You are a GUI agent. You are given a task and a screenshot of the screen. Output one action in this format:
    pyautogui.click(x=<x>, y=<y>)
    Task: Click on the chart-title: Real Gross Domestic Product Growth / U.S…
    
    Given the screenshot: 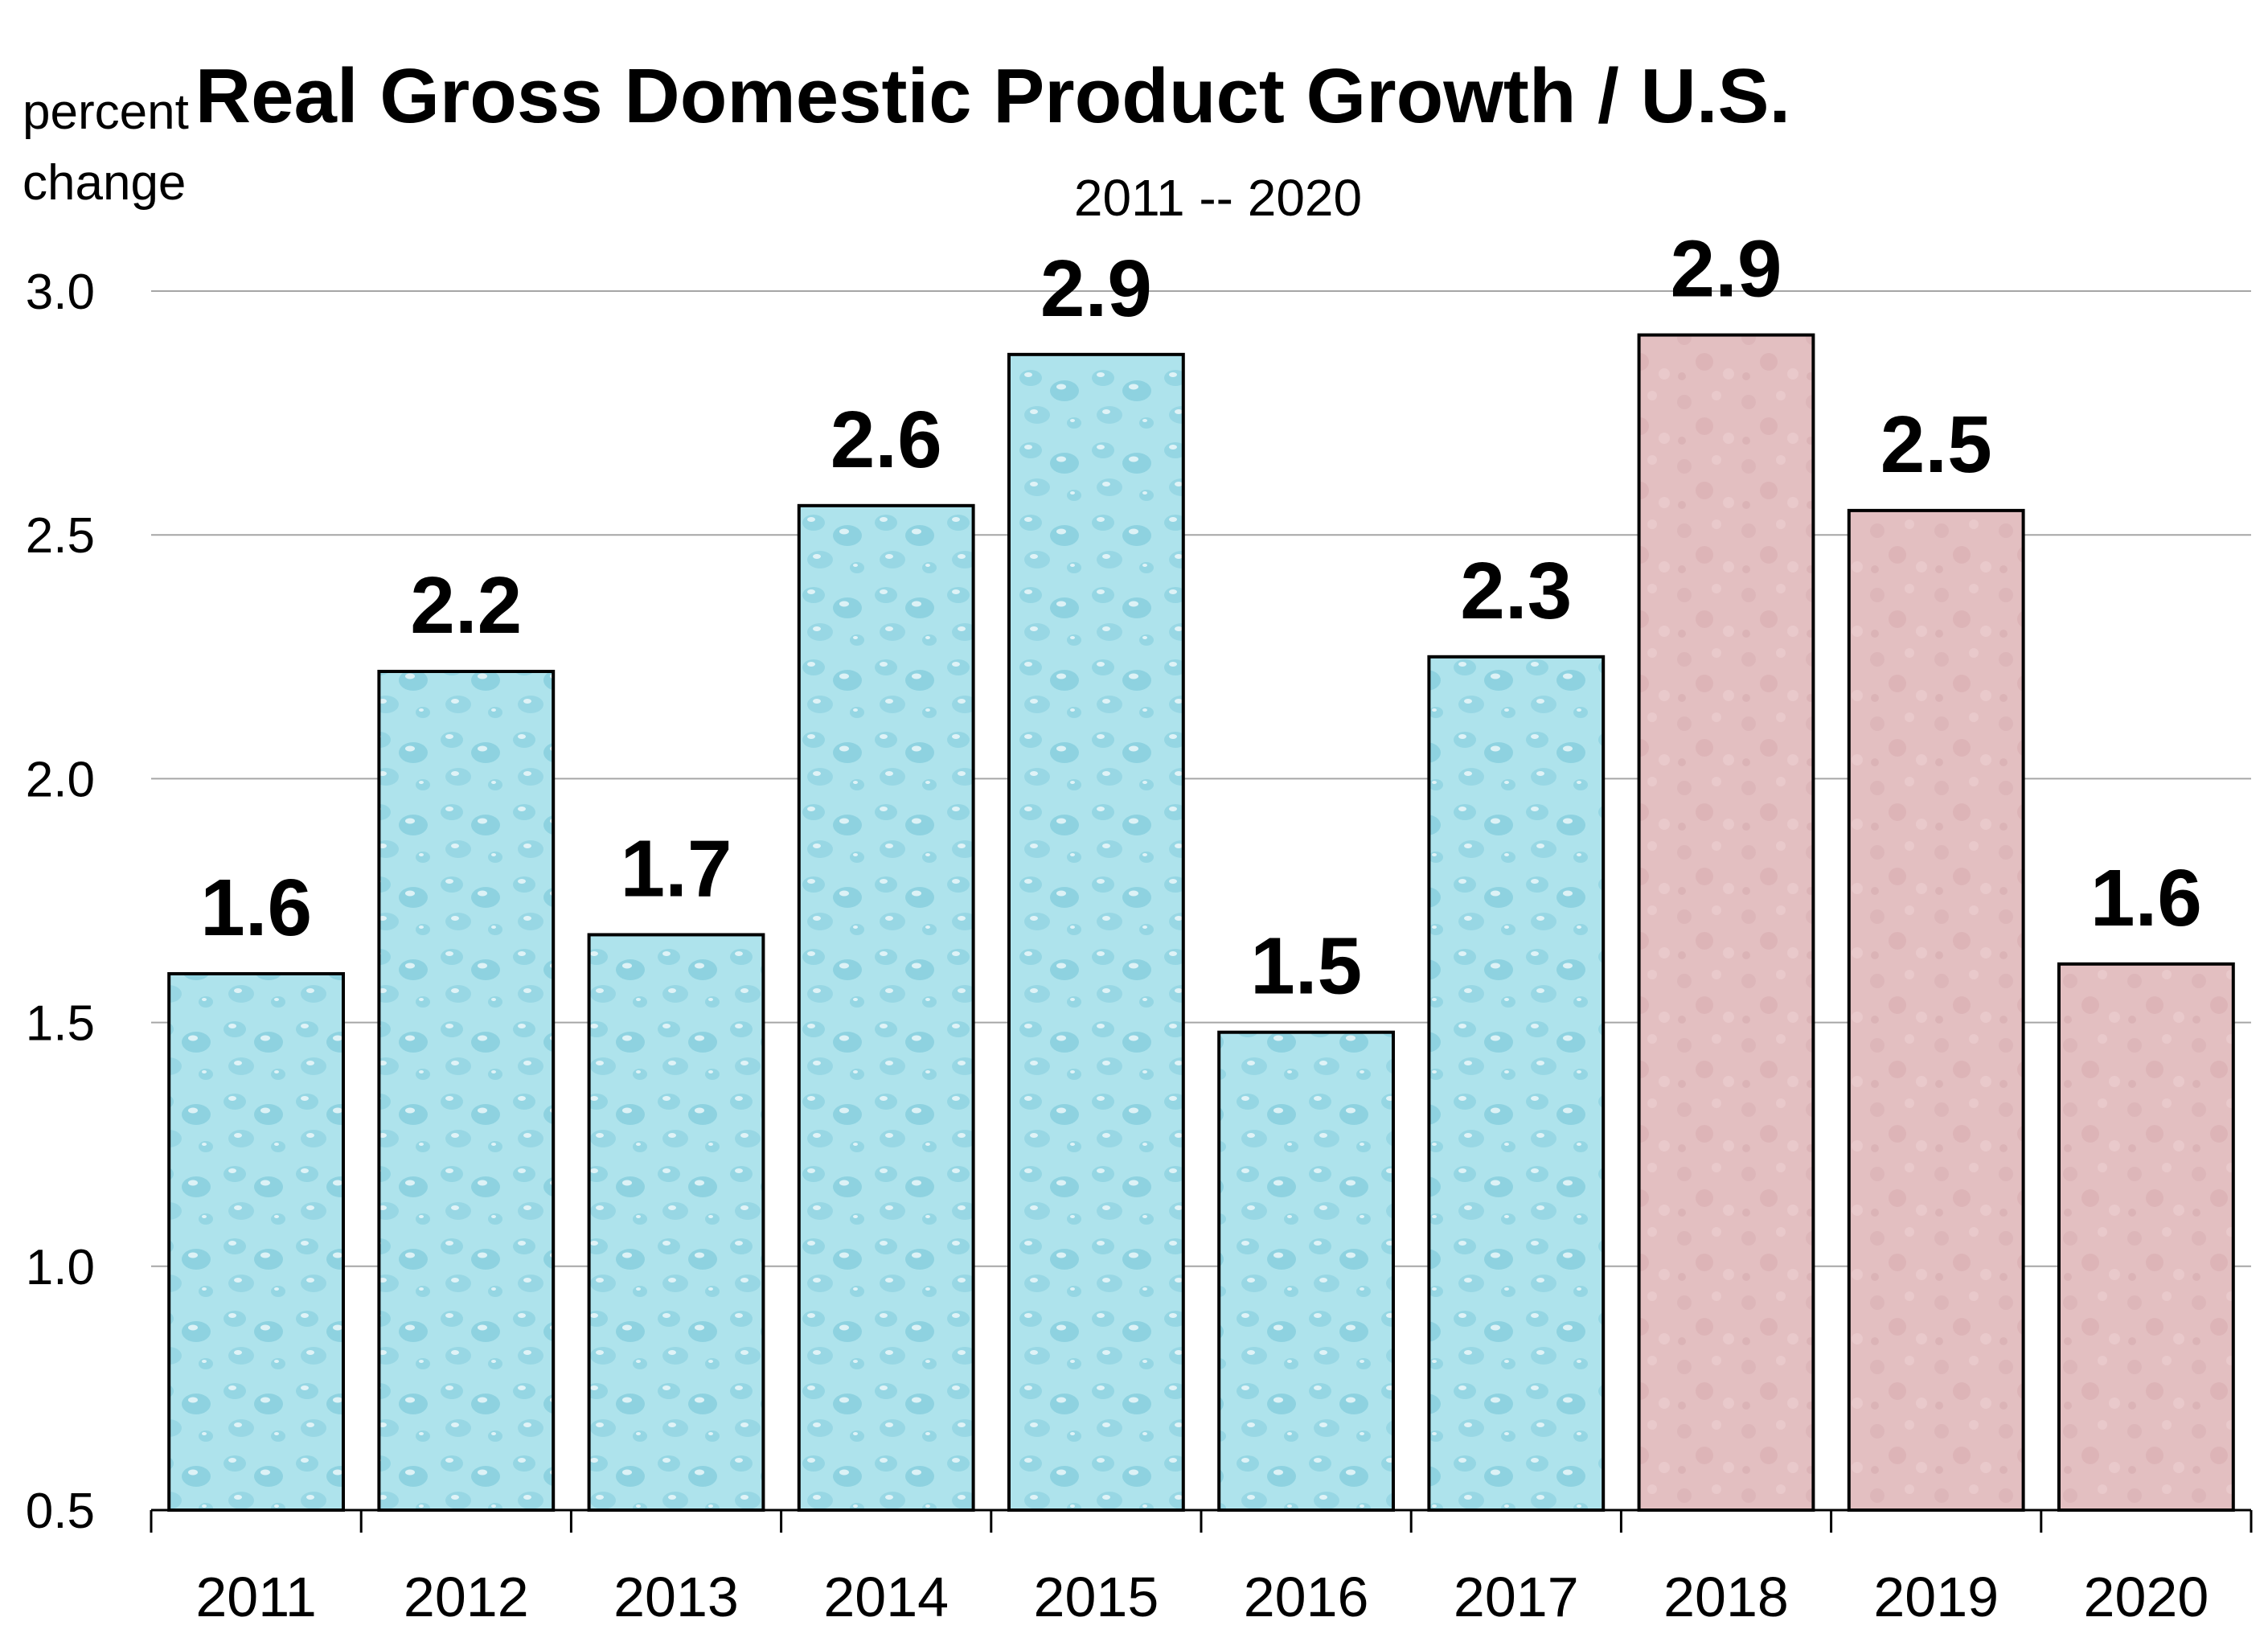 What is the action you would take?
    pyautogui.click(x=992, y=96)
    